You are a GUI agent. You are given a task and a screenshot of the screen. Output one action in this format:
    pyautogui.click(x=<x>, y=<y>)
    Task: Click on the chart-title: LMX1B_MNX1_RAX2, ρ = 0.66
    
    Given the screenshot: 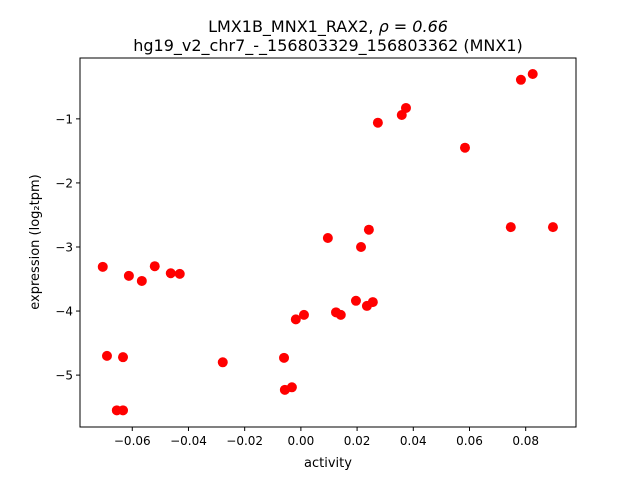 What is the action you would take?
    pyautogui.click(x=328, y=27)
    